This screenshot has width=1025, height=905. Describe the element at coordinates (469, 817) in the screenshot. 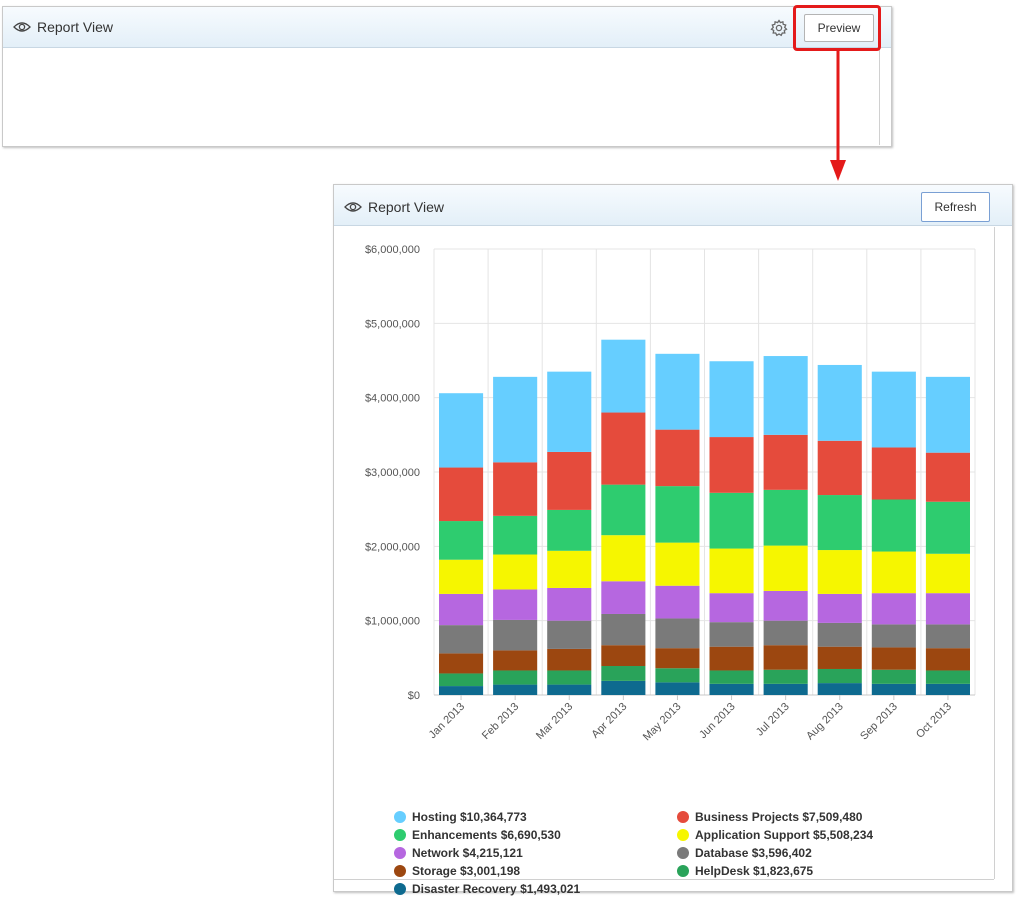

I see `legend-label: Hosting $10,364,773` at that location.